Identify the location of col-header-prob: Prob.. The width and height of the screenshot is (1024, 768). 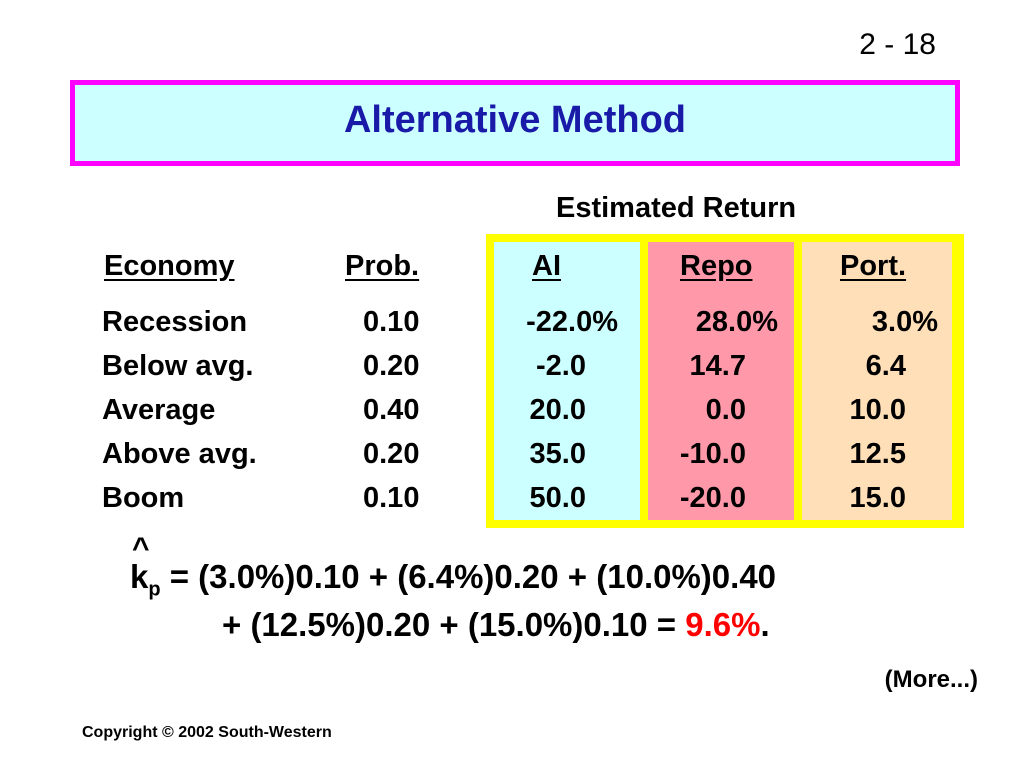
(382, 266).